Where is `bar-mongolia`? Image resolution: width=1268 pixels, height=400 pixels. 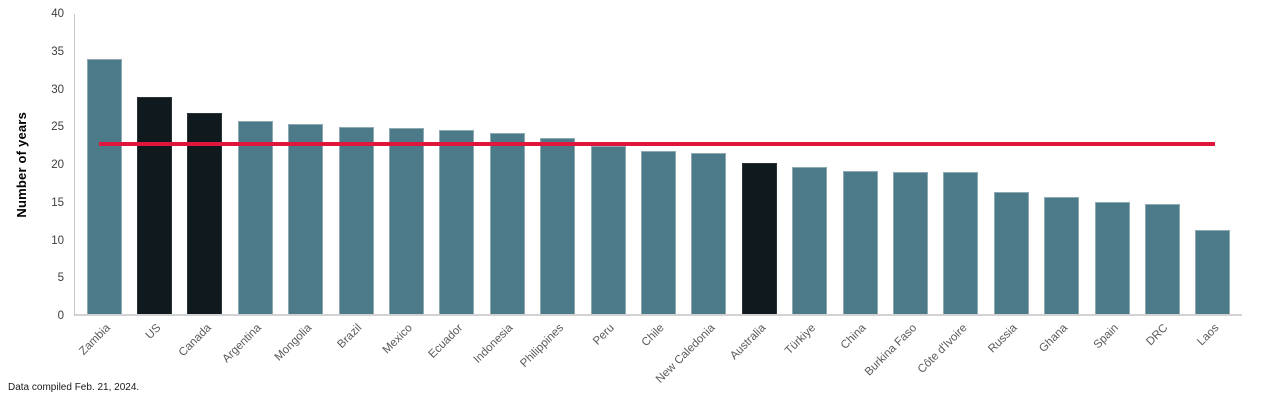 bar-mongolia is located at coordinates (306, 218).